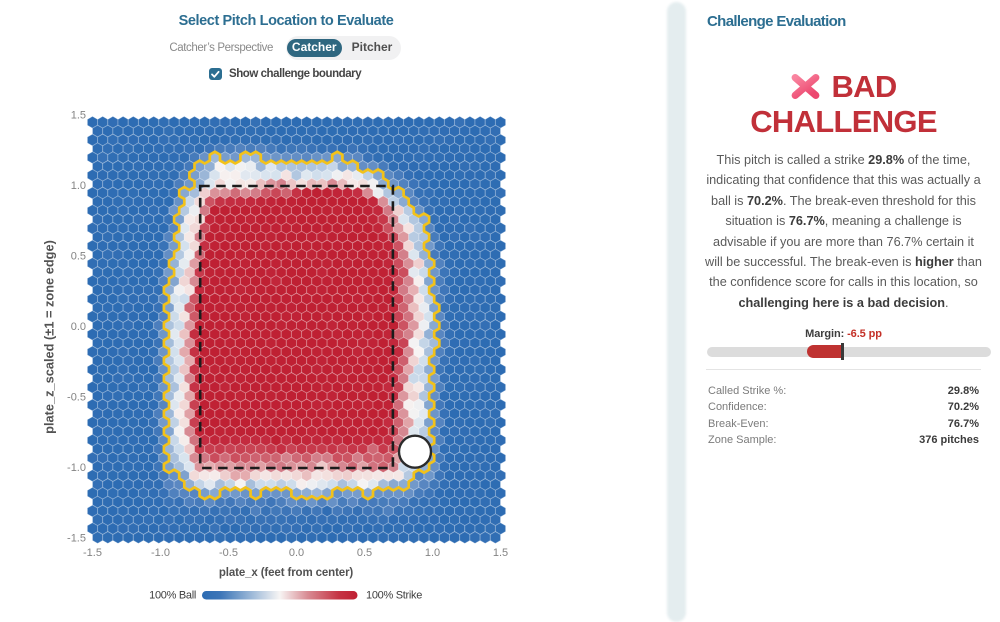  Describe the element at coordinates (49, 337) in the screenshot. I see `svg-text:plate_z_scaled (±1 = zone edge: plate_z_scaled (±1 = zone edge)` at that location.